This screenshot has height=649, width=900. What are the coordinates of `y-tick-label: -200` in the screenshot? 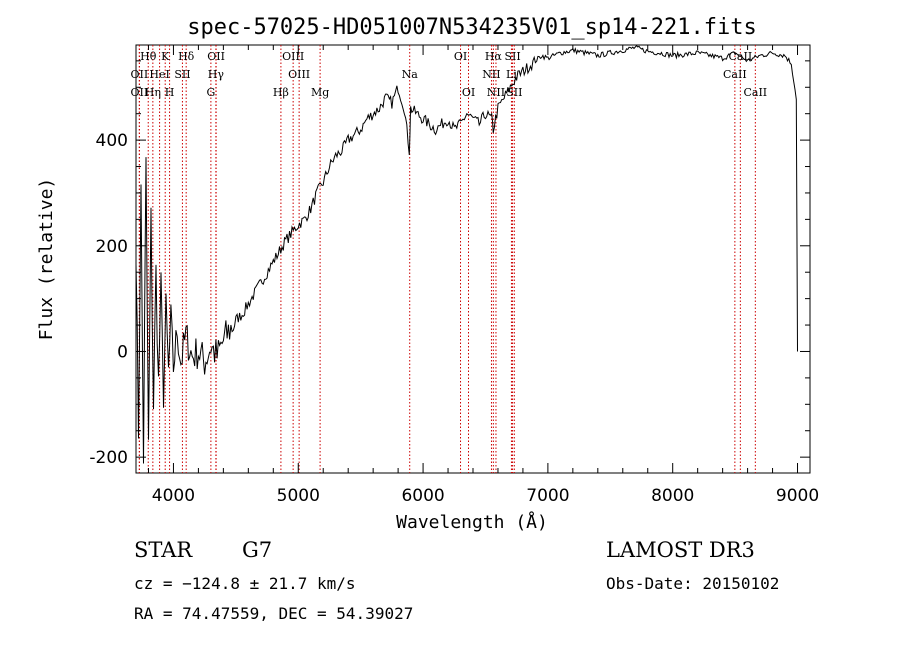 It's located at (108, 458).